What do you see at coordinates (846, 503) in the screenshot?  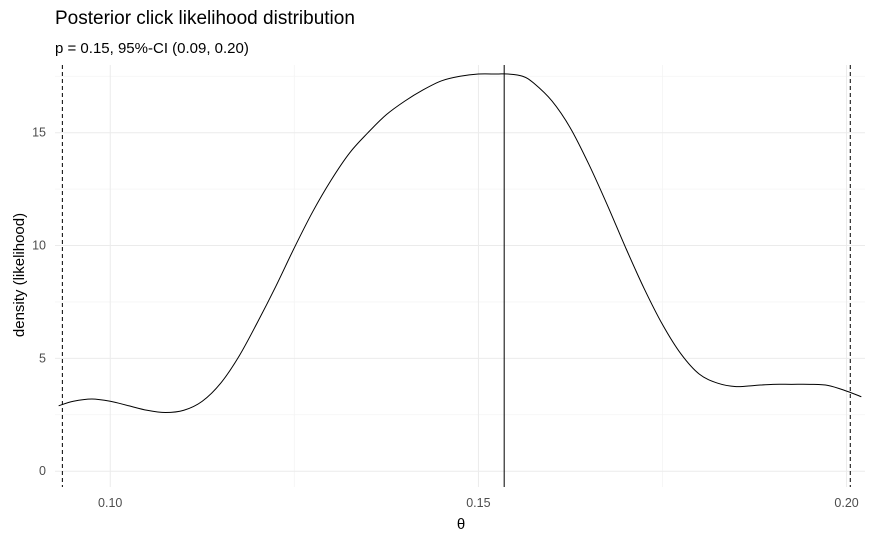 I see `x-tick-label: 0.20` at bounding box center [846, 503].